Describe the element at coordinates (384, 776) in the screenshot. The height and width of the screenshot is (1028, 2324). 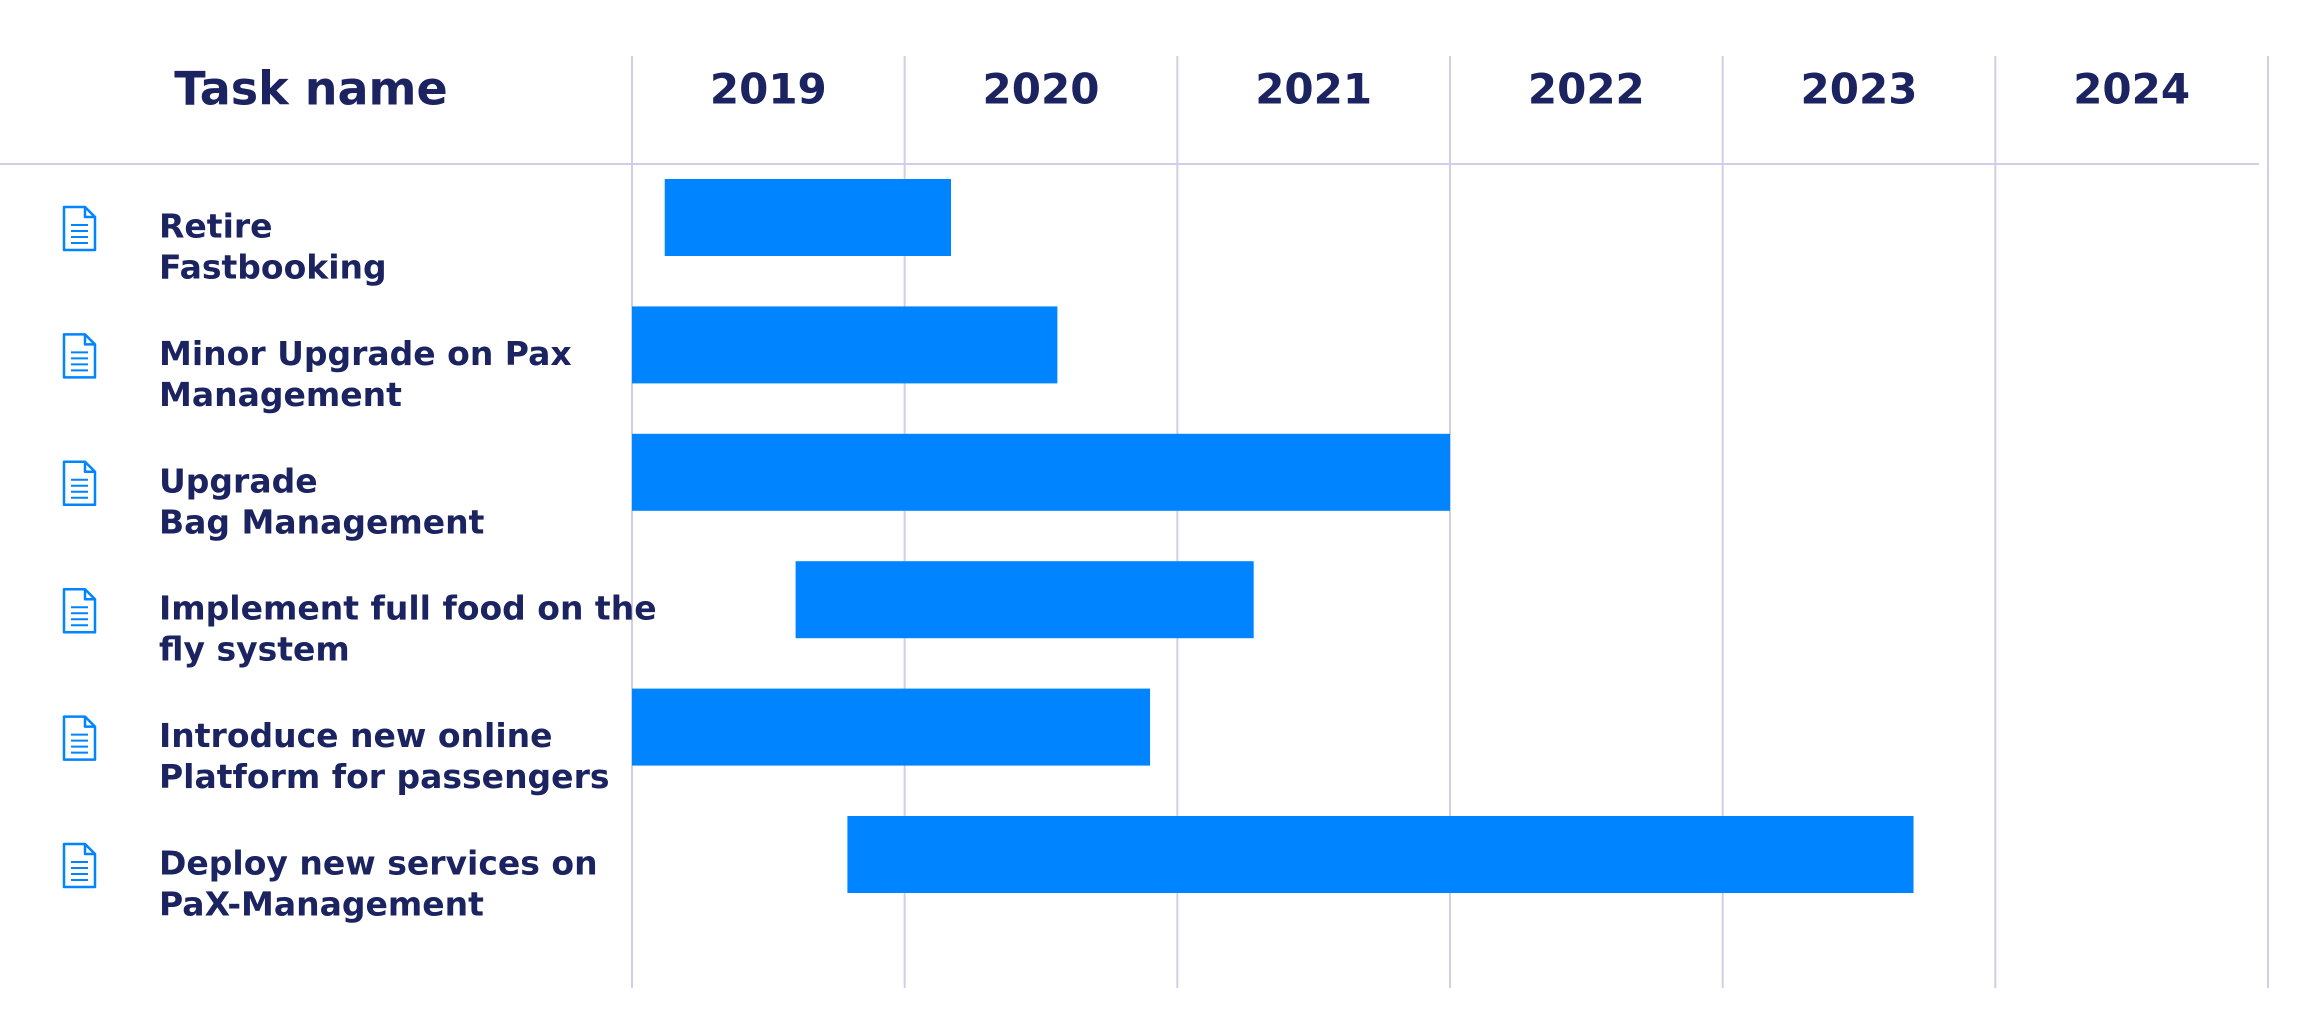
I see `task-name: Platform for passengers` at that location.